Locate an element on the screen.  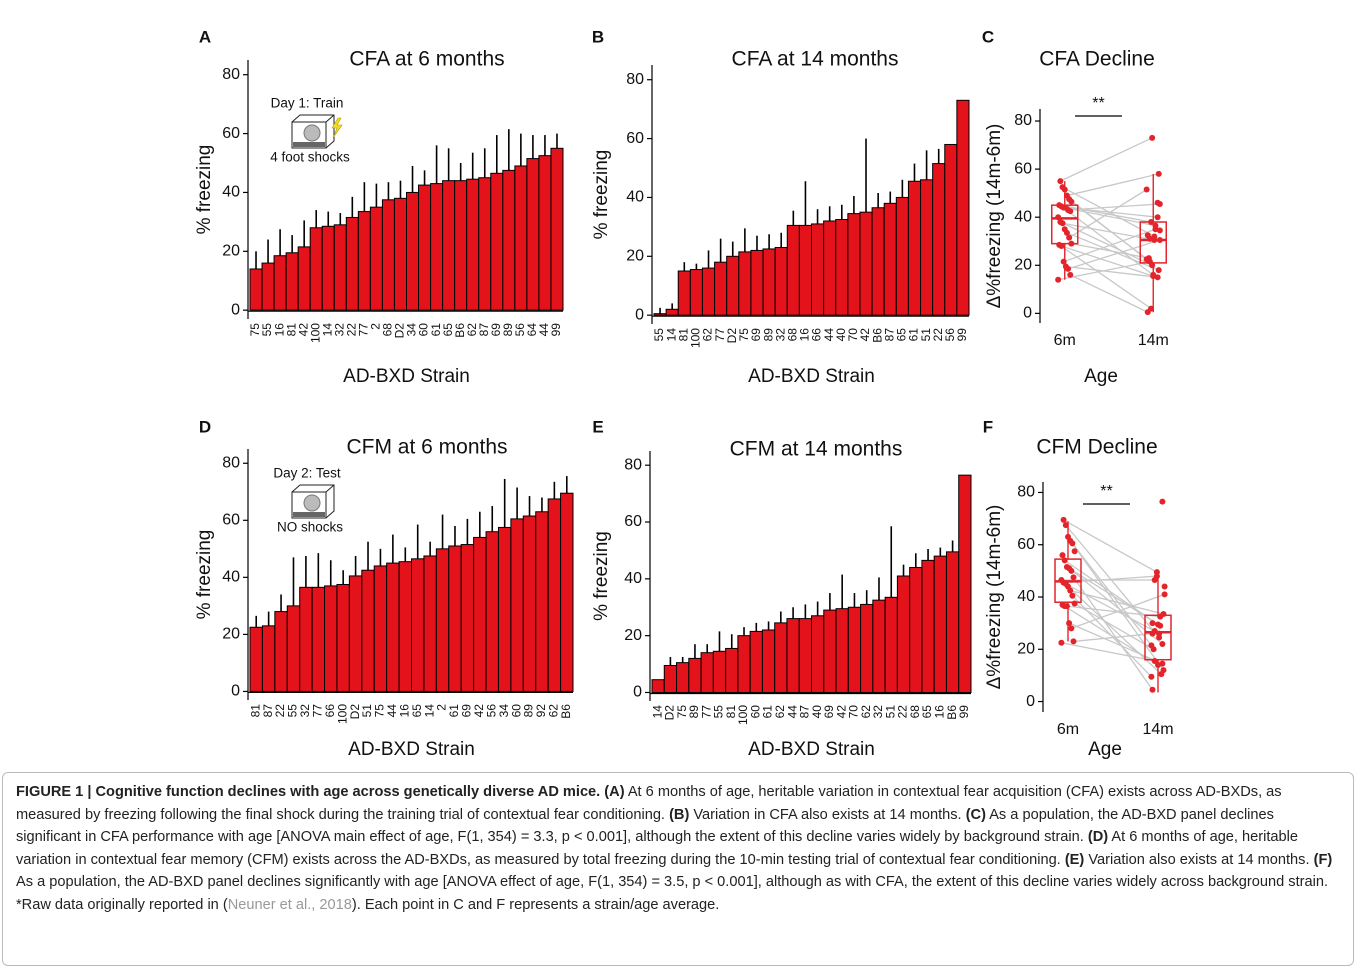
x-tick-label: 51 is located at coordinates (926, 335).